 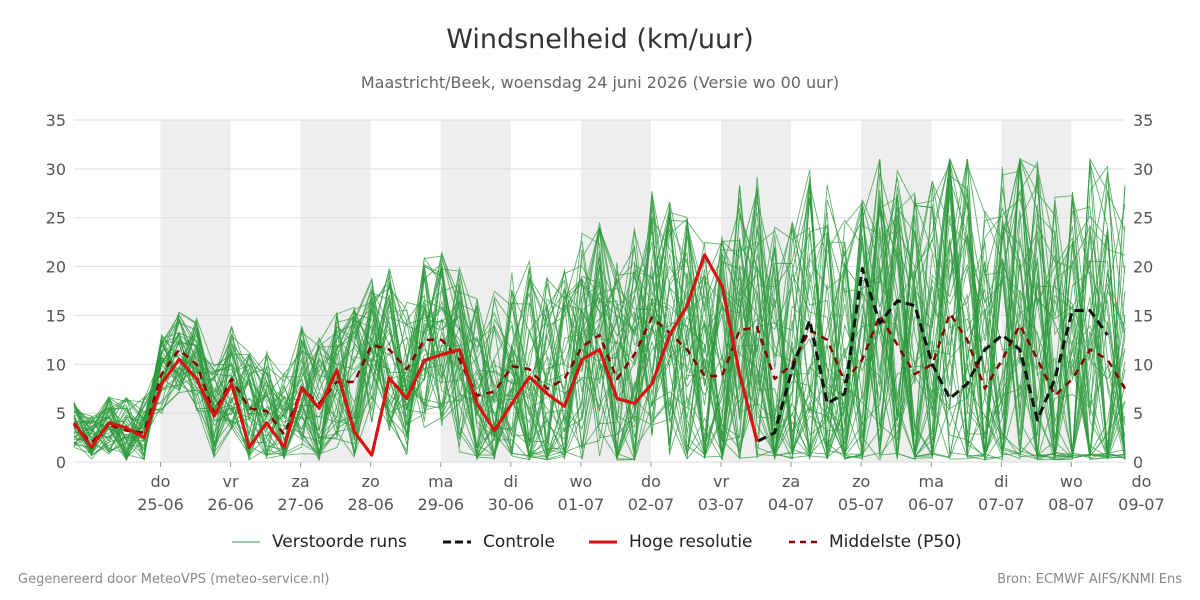 What do you see at coordinates (895, 542) in the screenshot?
I see `legend-label-median: Middelste (P50)` at bounding box center [895, 542].